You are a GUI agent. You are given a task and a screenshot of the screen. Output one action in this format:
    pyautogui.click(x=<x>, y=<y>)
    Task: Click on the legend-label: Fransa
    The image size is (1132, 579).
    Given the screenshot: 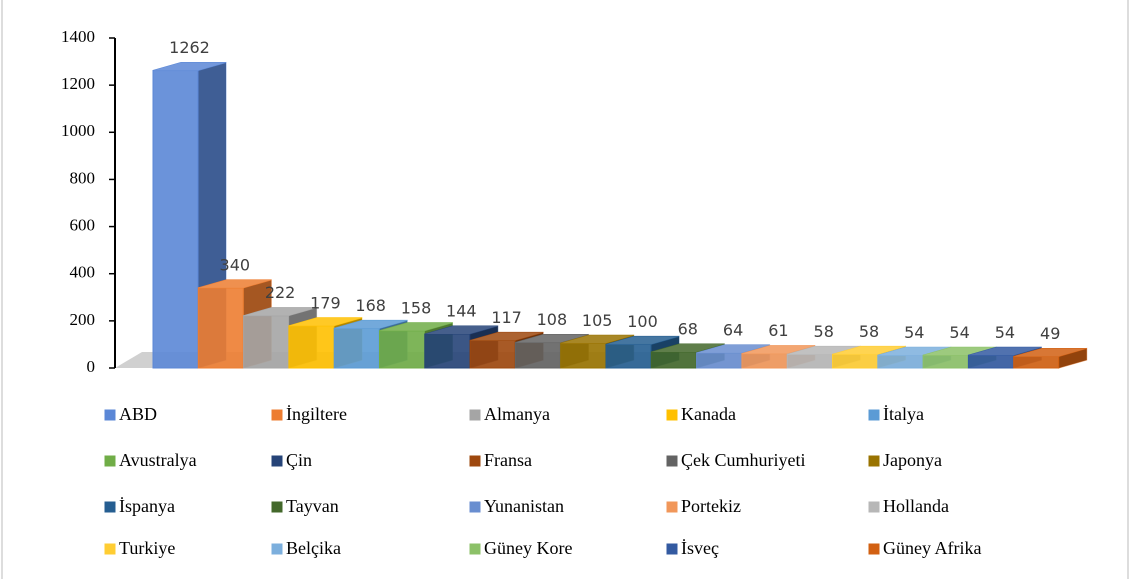 What is the action you would take?
    pyautogui.click(x=508, y=460)
    